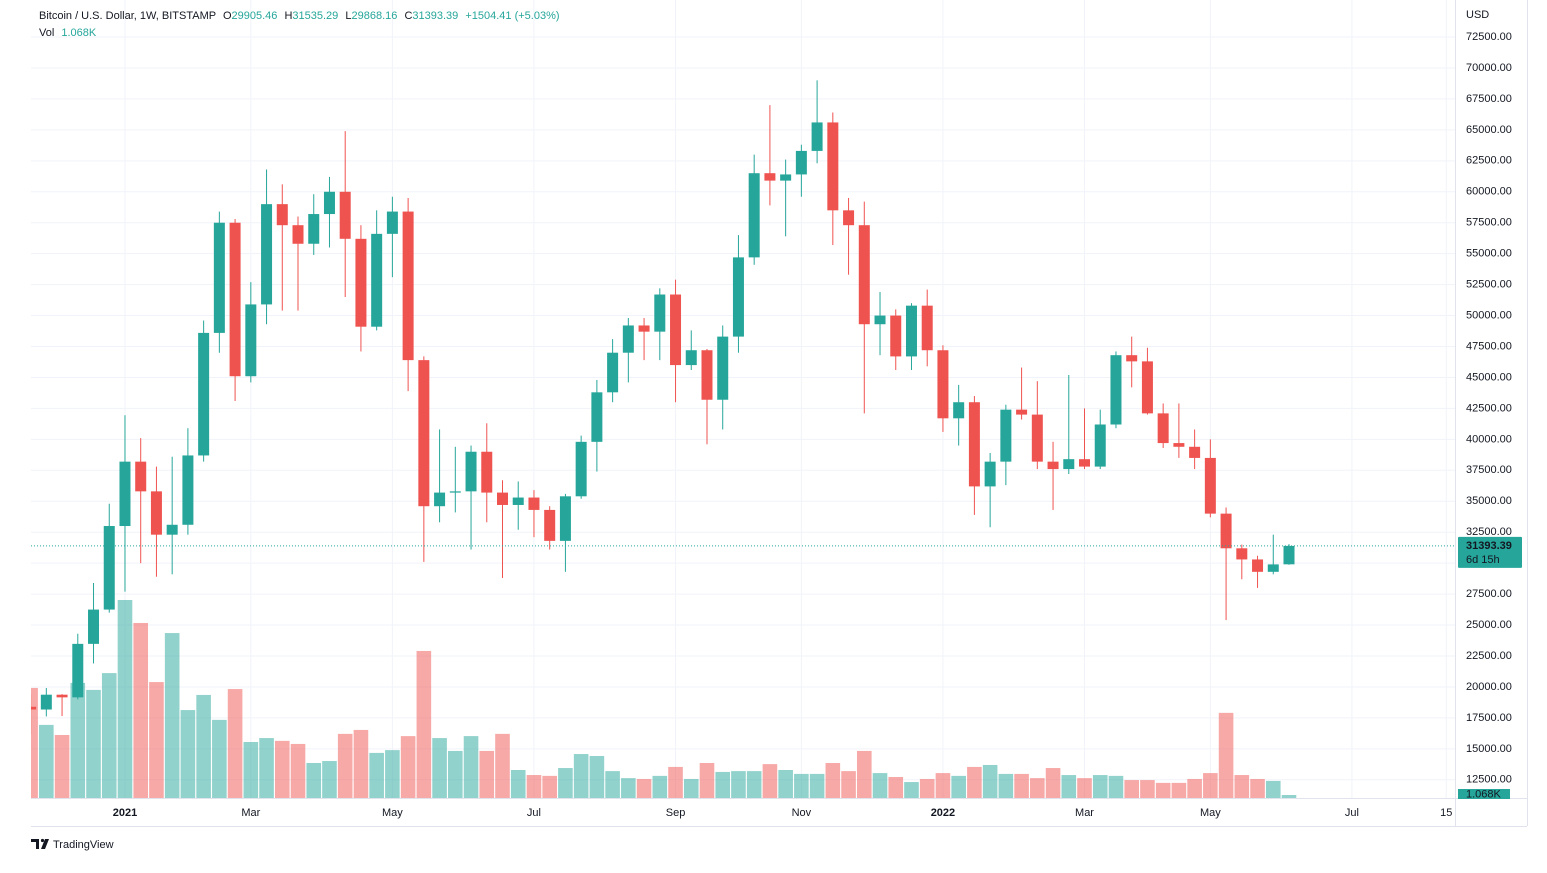 The height and width of the screenshot is (873, 1547). I want to click on x-tick-label: May, so click(392, 813).